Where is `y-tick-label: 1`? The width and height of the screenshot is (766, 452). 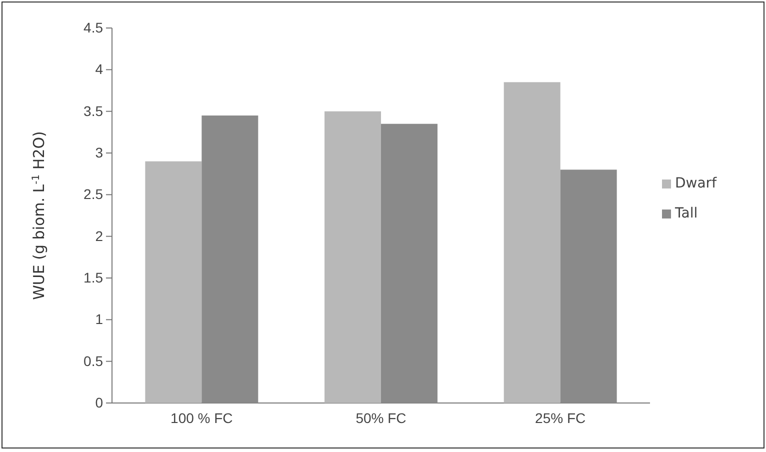 y-tick-label: 1 is located at coordinates (99, 319).